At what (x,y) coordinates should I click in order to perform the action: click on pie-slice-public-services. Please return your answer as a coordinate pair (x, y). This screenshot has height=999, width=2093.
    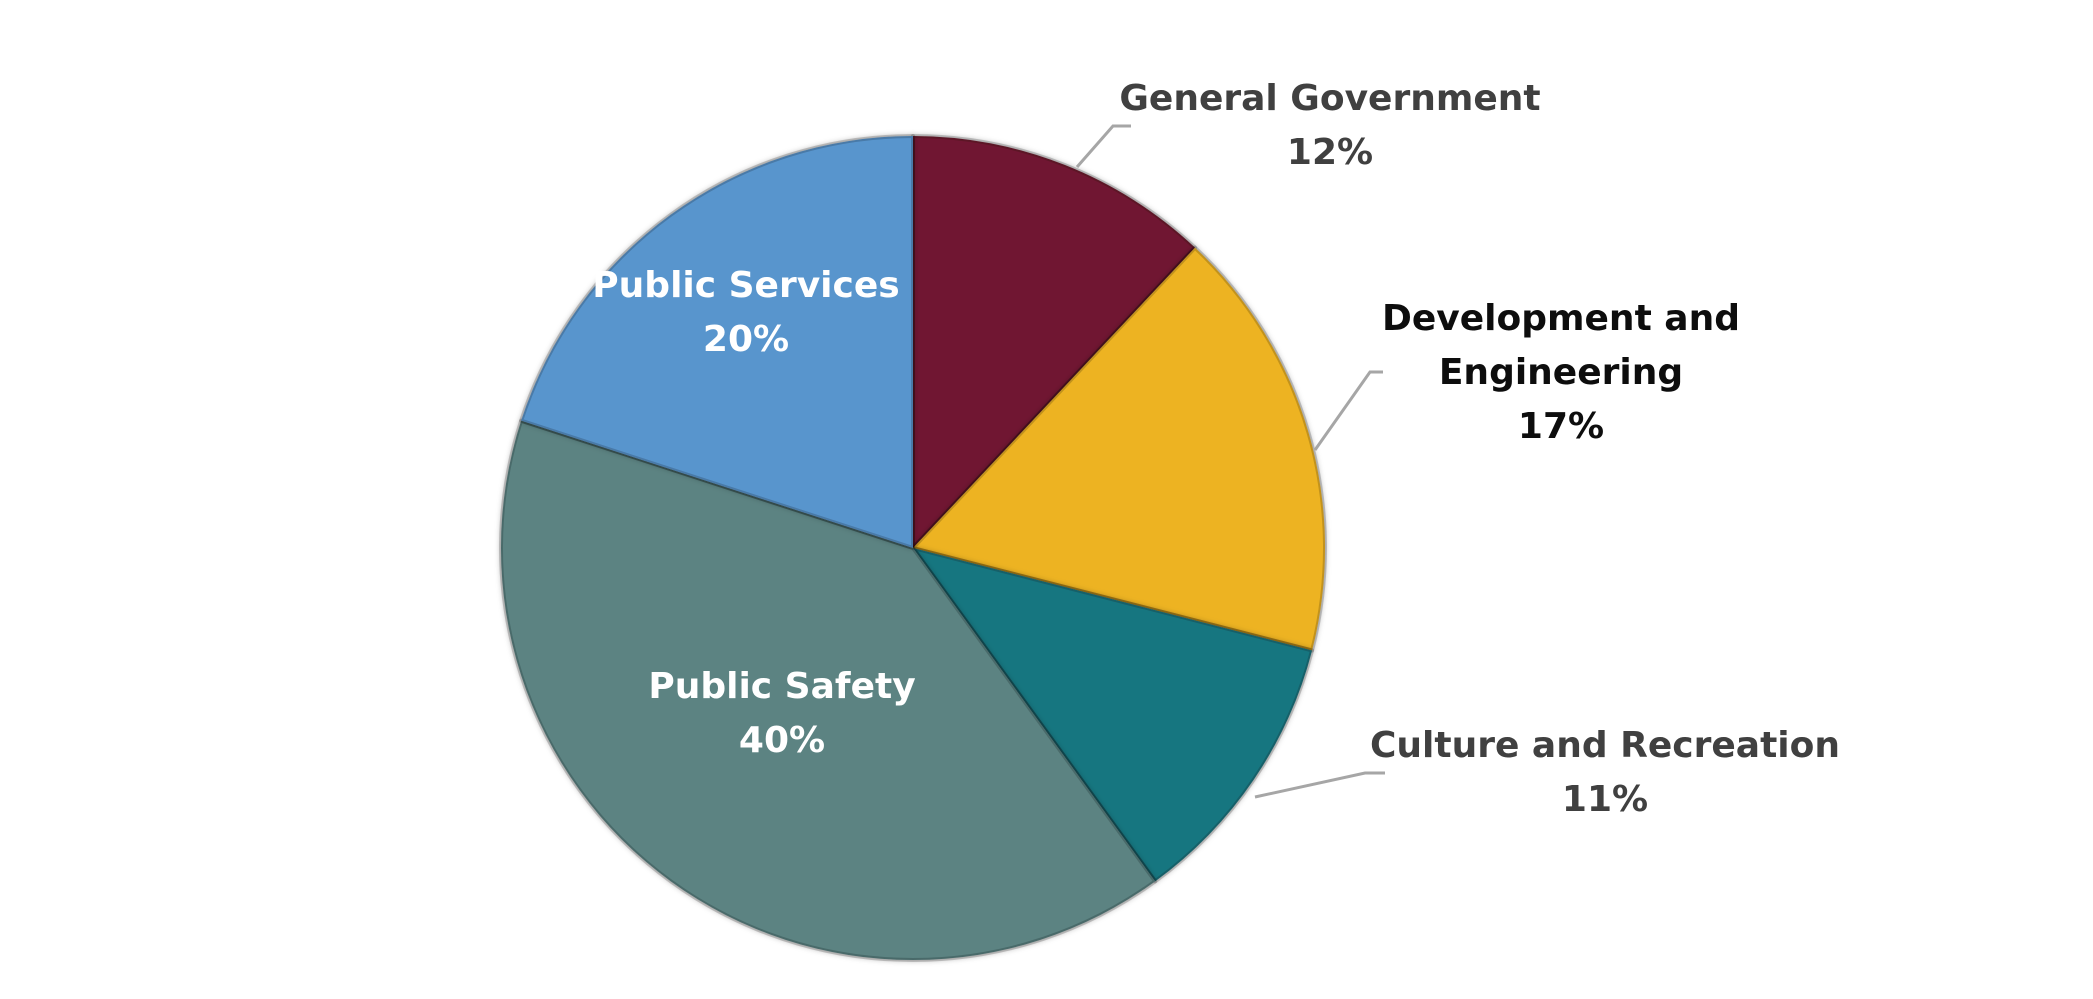
    Looking at the image, I should click on (717, 342).